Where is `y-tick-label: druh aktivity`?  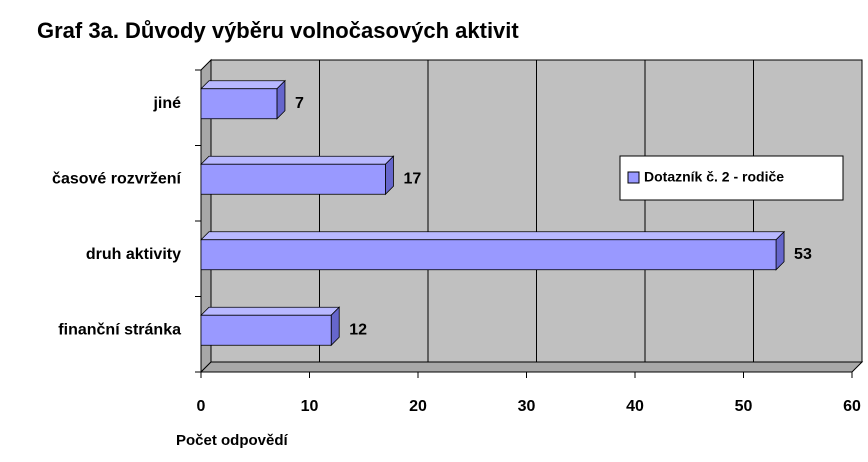
y-tick-label: druh aktivity is located at coordinates (133, 254).